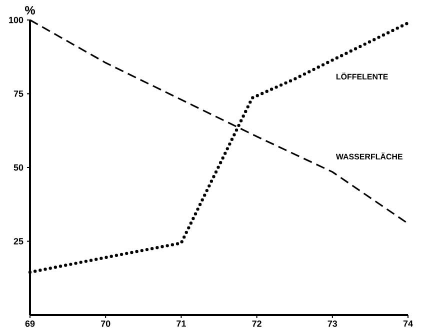 Image resolution: width=423 pixels, height=336 pixels. What do you see at coordinates (257, 323) in the screenshot?
I see `x-tick-label: 72` at bounding box center [257, 323].